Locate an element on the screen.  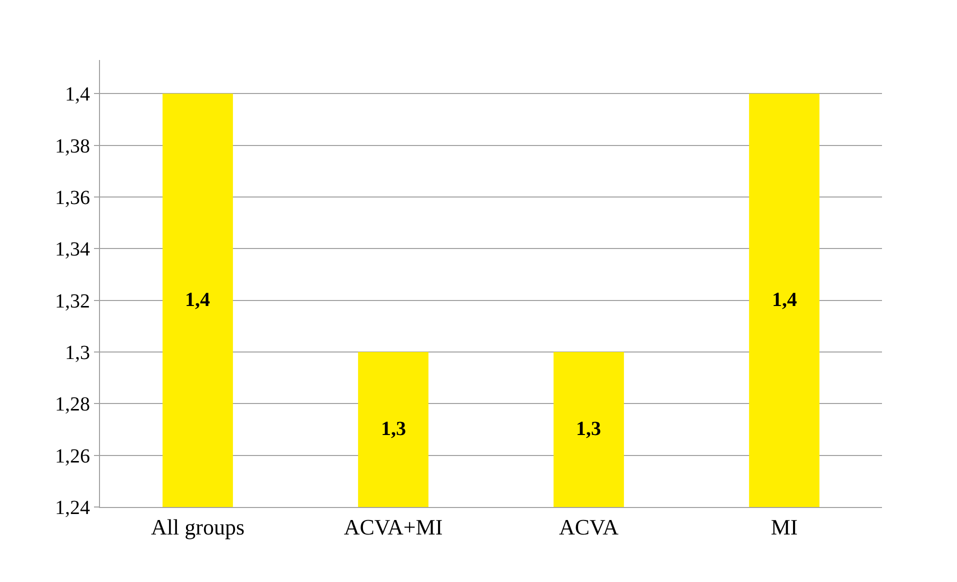
x-tick-label: MI is located at coordinates (784, 527).